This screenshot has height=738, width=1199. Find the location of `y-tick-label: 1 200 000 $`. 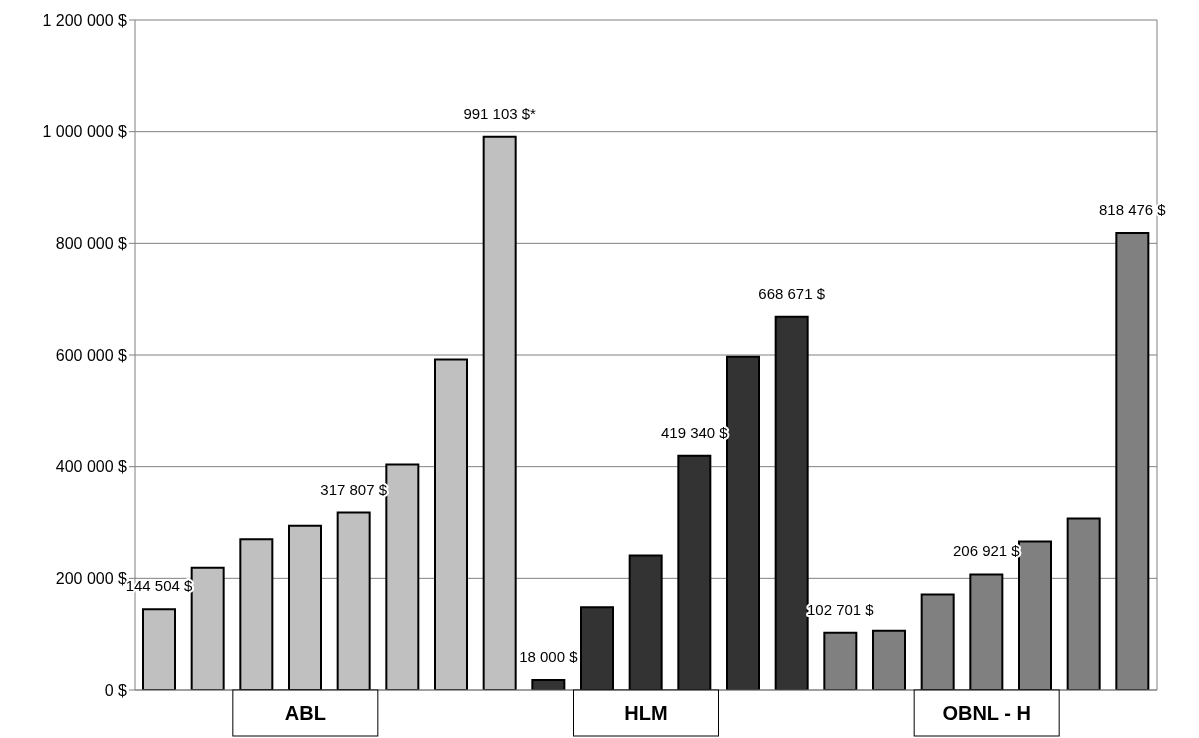

y-tick-label: 1 200 000 $ is located at coordinates (85, 20).